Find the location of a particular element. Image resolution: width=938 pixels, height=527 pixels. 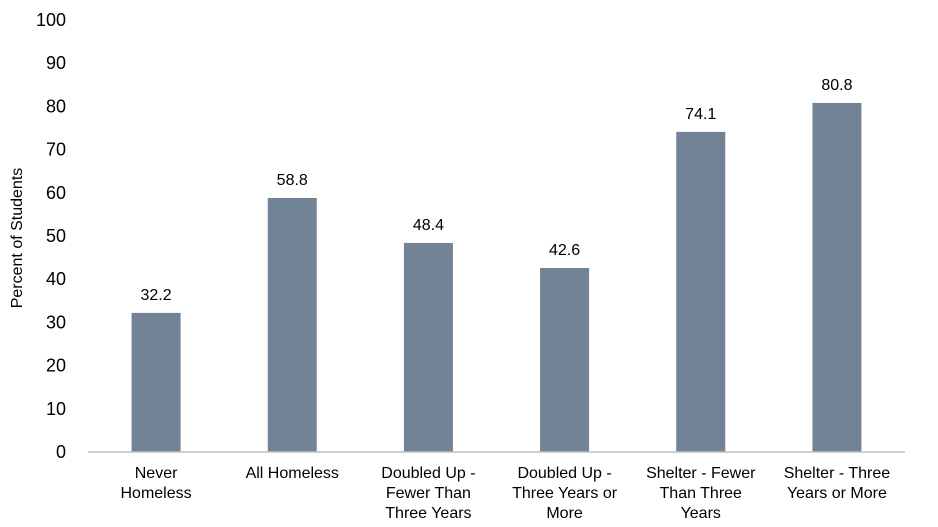

x-tick-label: Shelter - Three Years or More is located at coordinates (837, 483).